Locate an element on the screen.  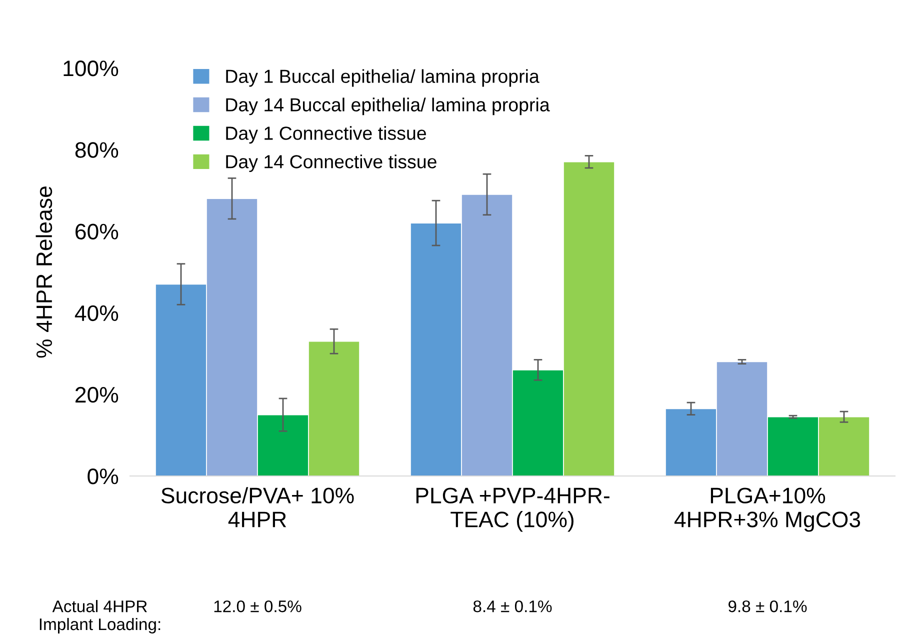
y-tick-label: 0% is located at coordinates (103, 476).